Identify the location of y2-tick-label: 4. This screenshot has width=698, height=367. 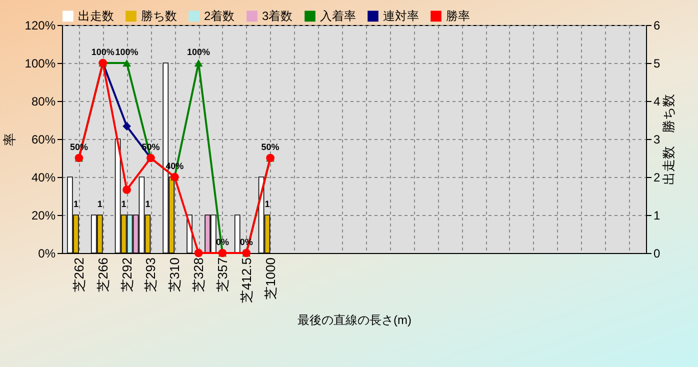
(657, 101).